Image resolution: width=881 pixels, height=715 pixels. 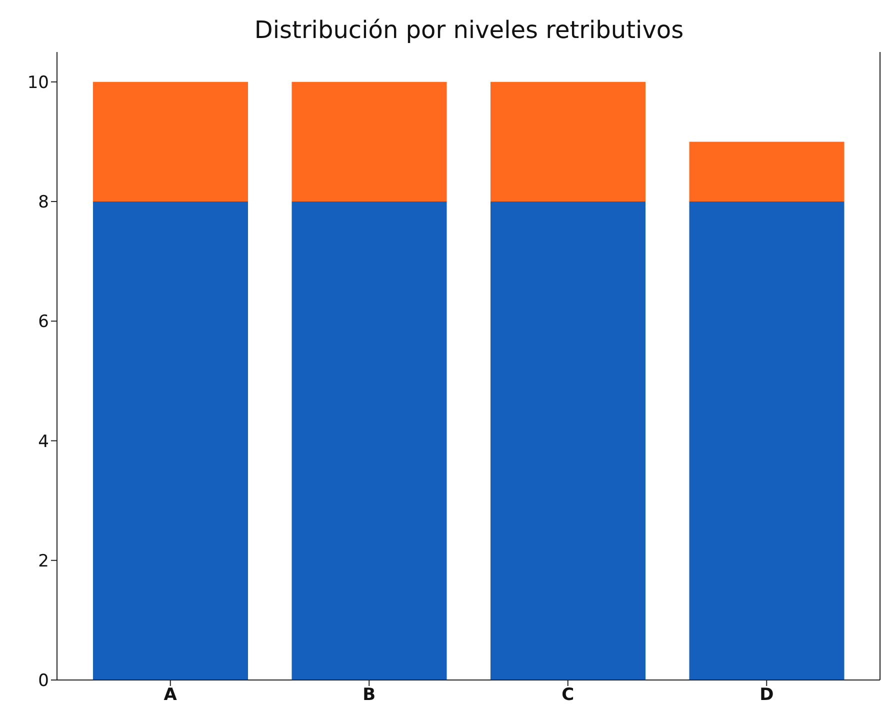 I want to click on x-tick-label: A, so click(x=171, y=695).